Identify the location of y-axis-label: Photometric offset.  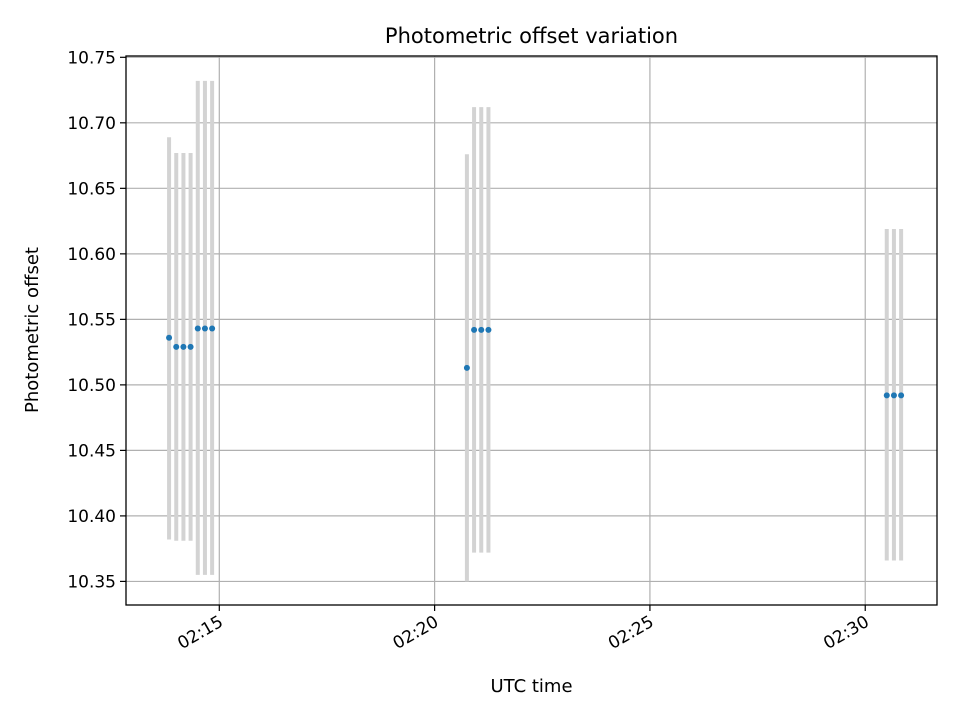
(32, 330).